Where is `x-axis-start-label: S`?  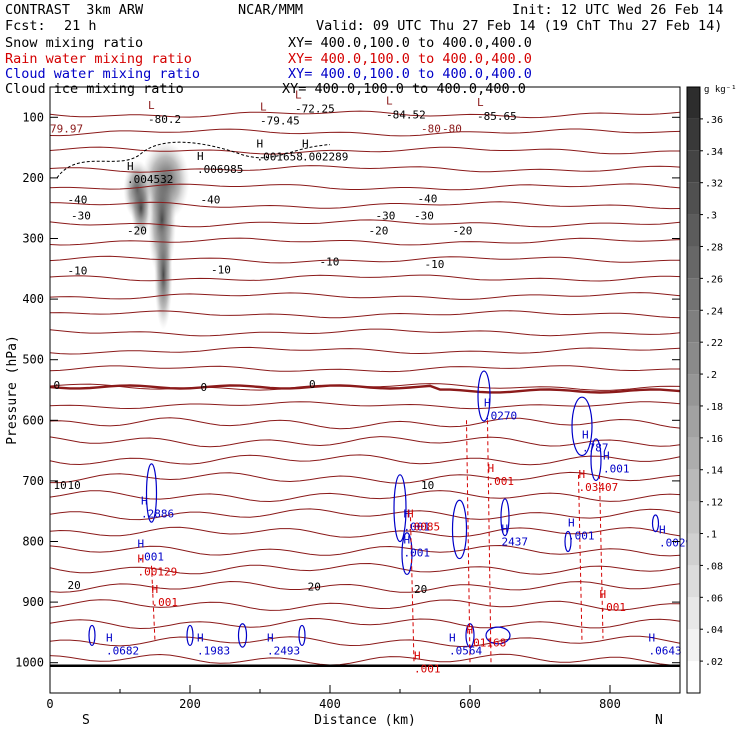 x-axis-start-label: S is located at coordinates (86, 720).